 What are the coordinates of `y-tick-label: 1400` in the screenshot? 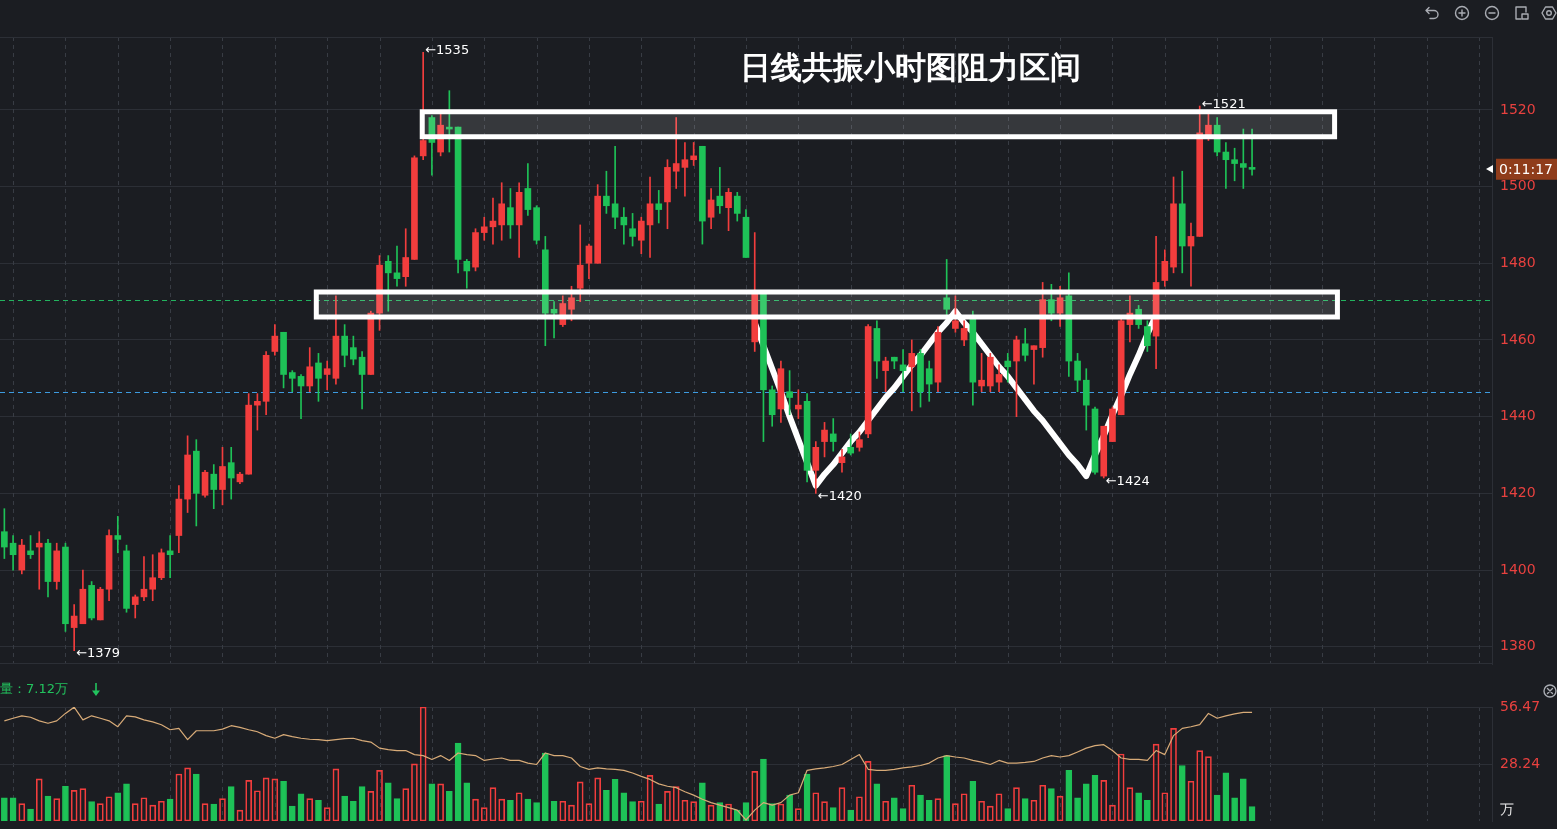 It's located at (1518, 568).